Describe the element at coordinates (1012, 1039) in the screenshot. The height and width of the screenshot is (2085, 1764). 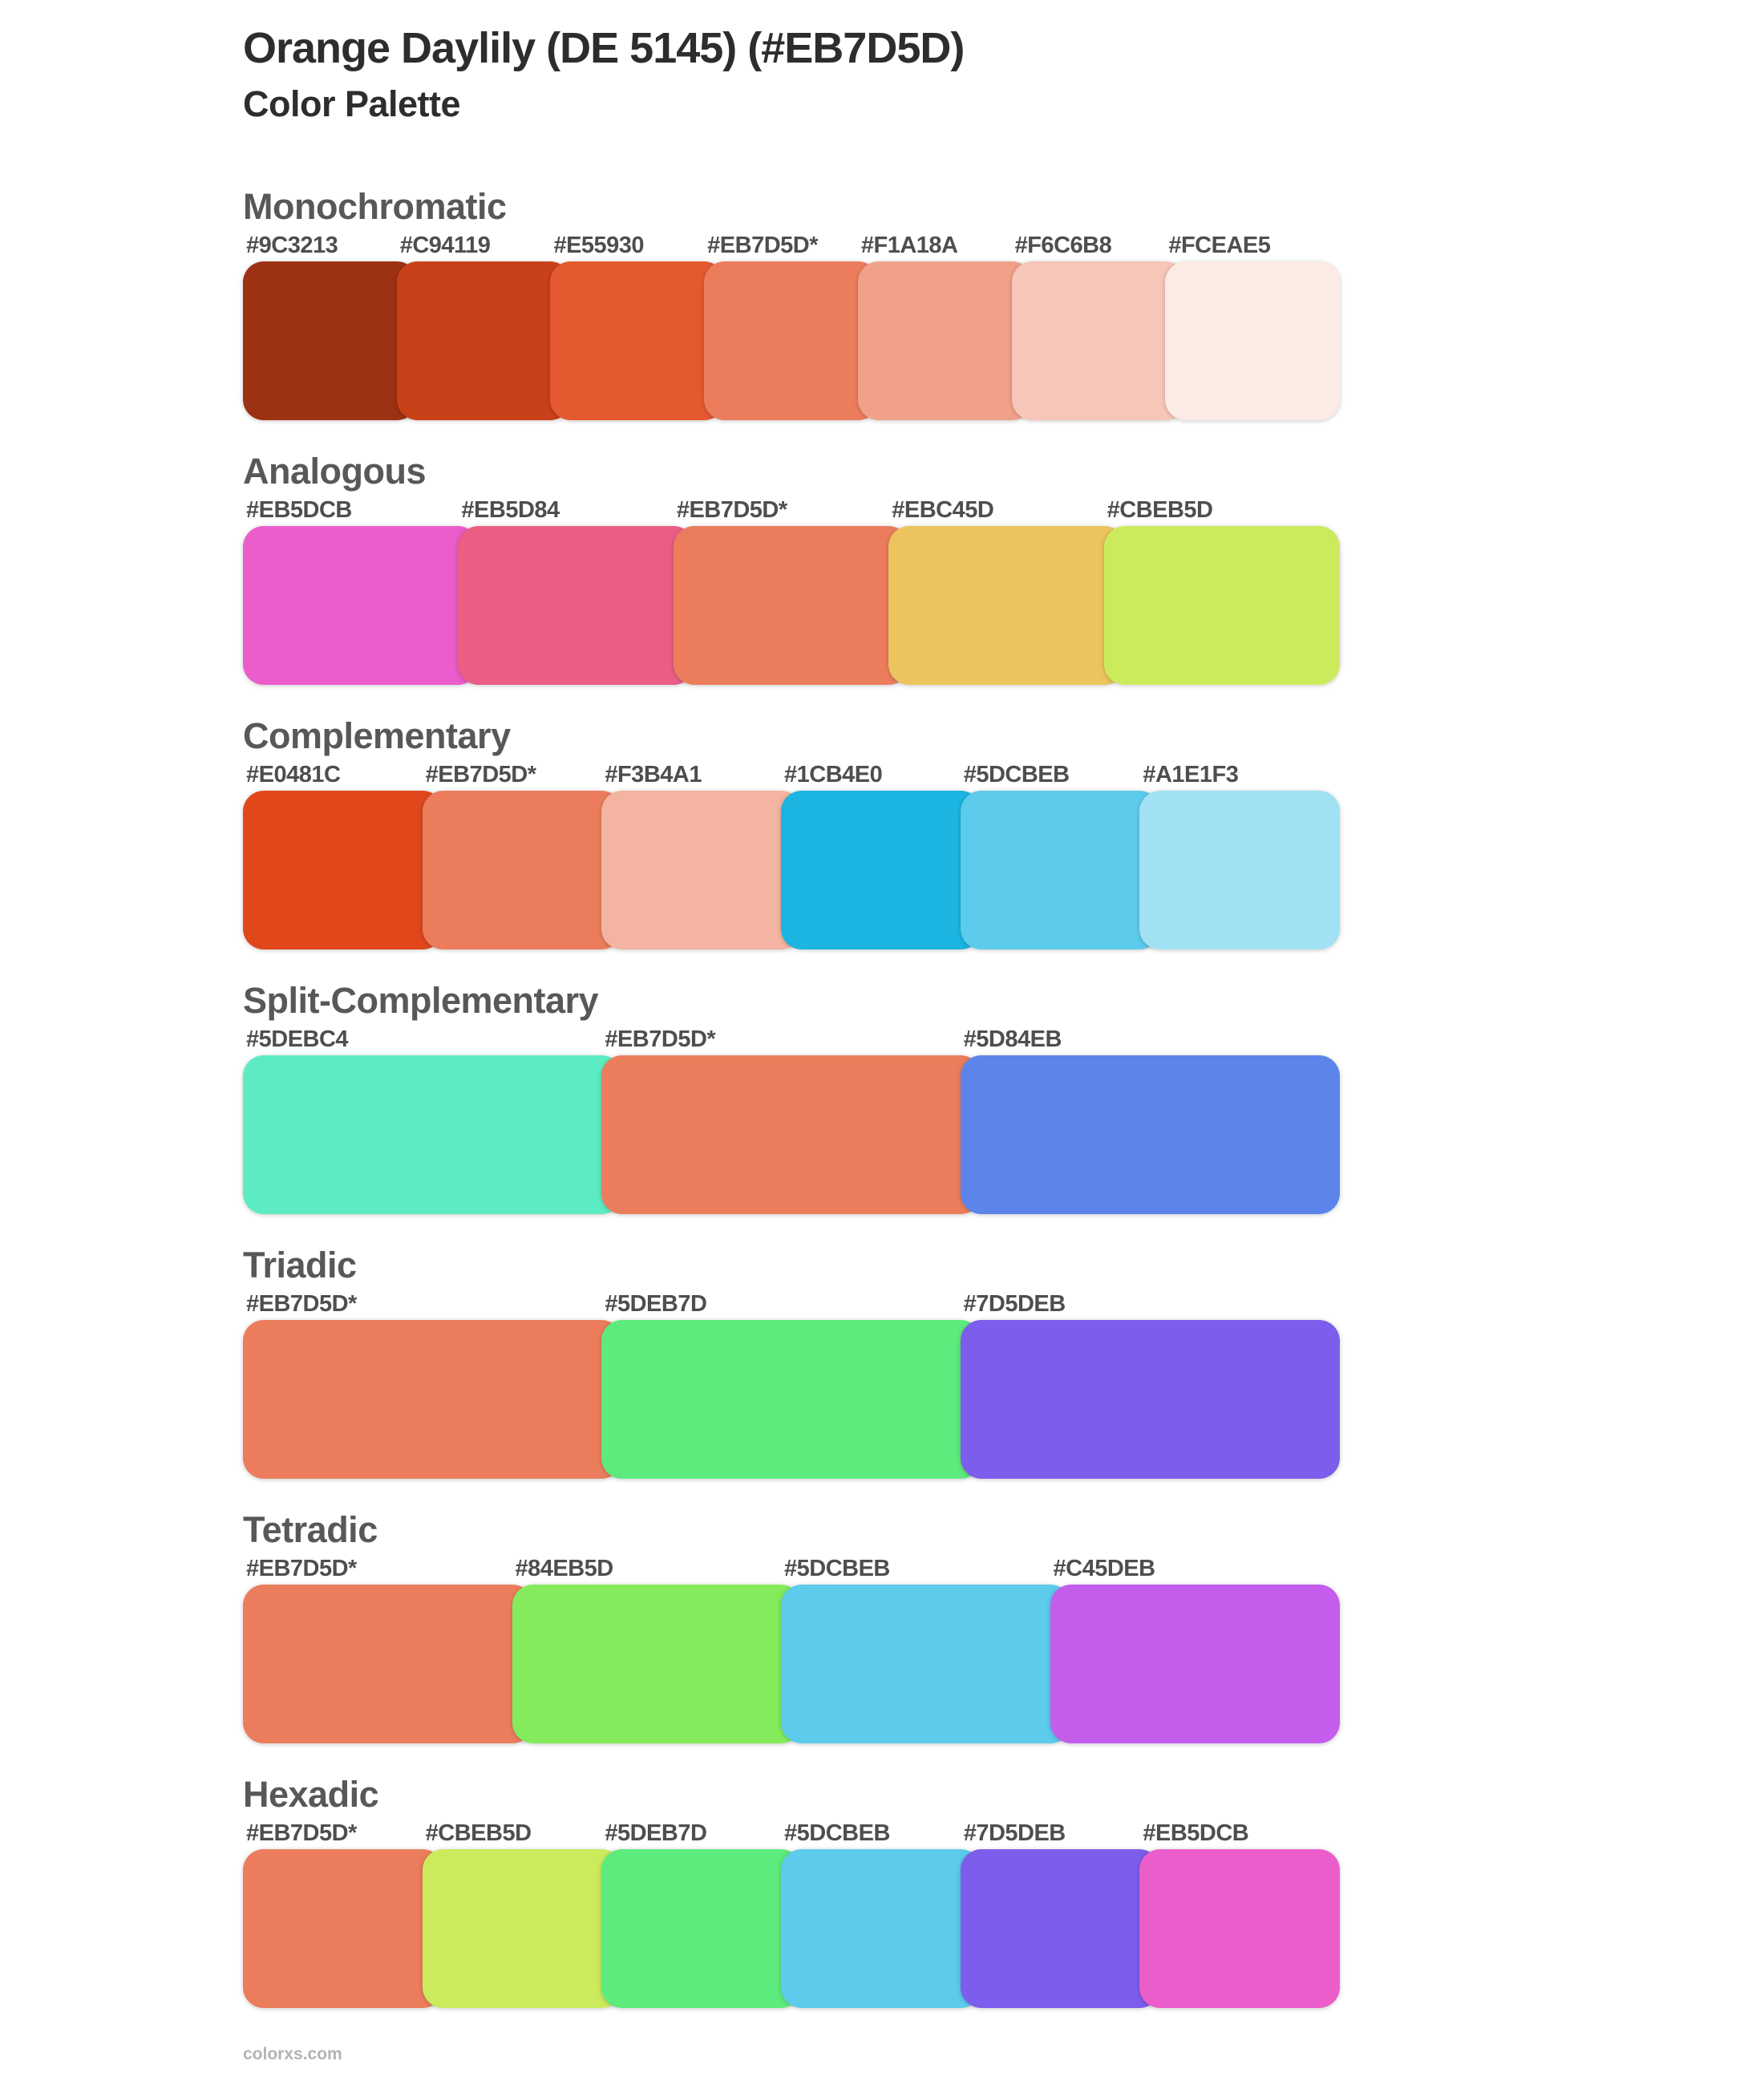
I see `swatch-hex-label: #5D84EB` at that location.